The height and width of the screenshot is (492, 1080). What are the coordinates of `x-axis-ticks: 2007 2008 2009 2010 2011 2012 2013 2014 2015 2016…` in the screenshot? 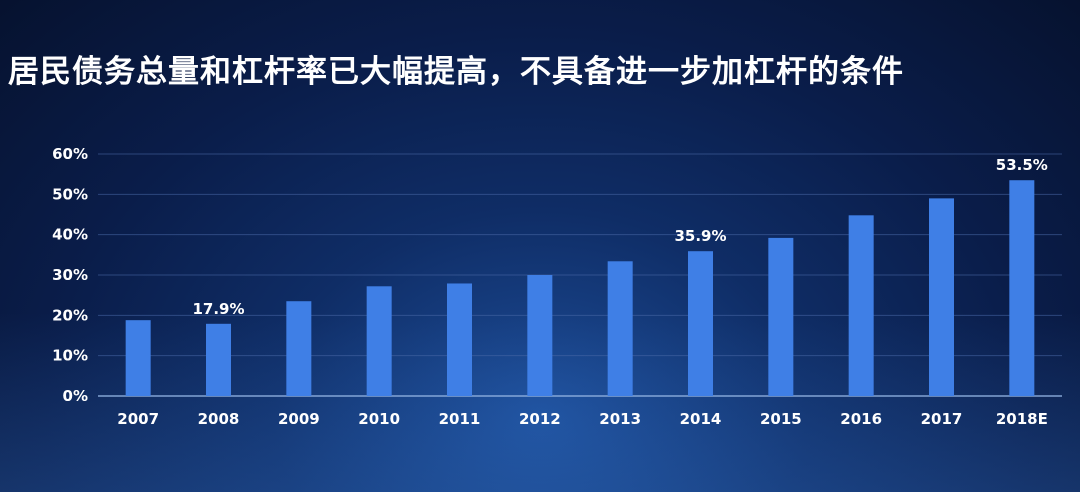 It's located at (582, 419).